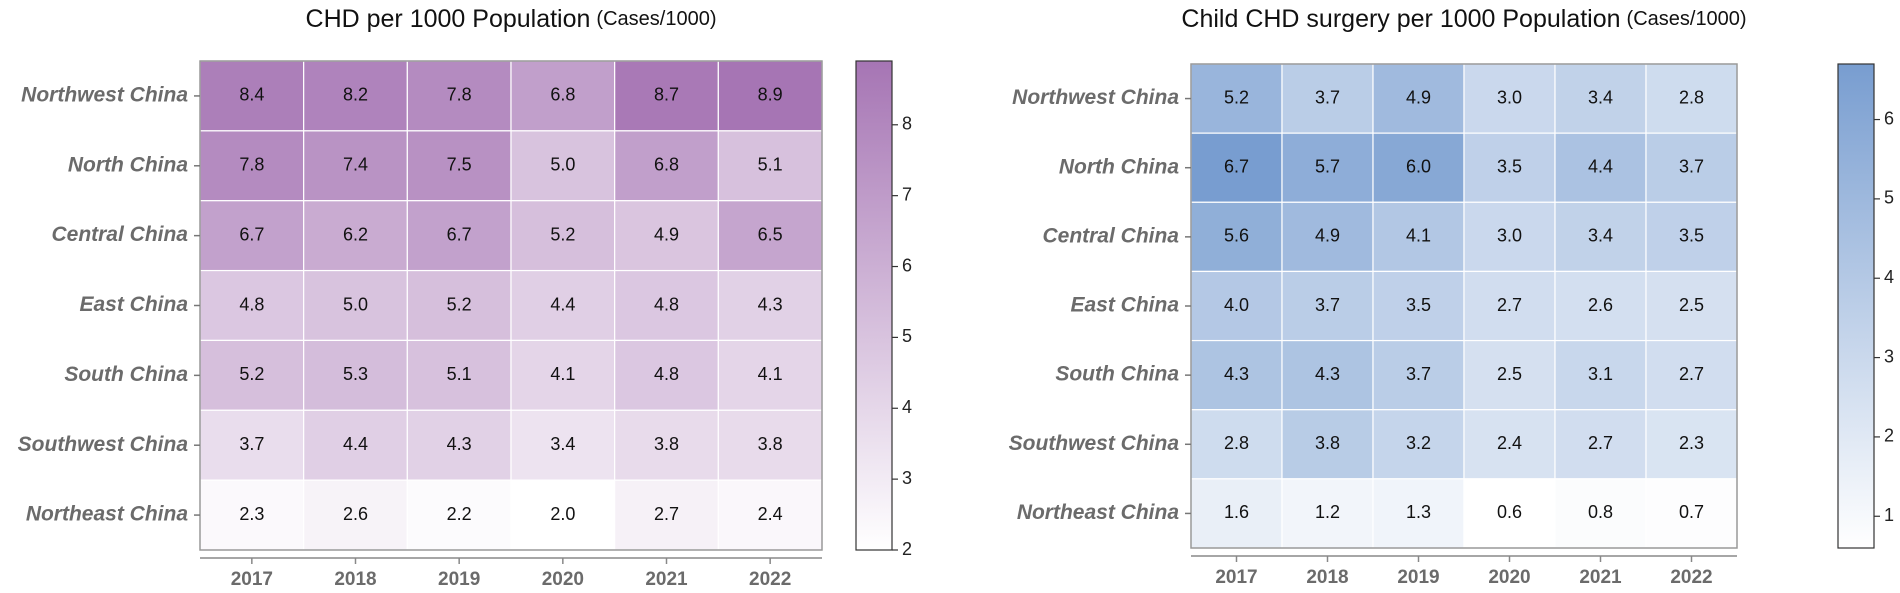 The height and width of the screenshot is (593, 1900). Describe the element at coordinates (1124, 305) in the screenshot. I see `row-label: East China` at that location.